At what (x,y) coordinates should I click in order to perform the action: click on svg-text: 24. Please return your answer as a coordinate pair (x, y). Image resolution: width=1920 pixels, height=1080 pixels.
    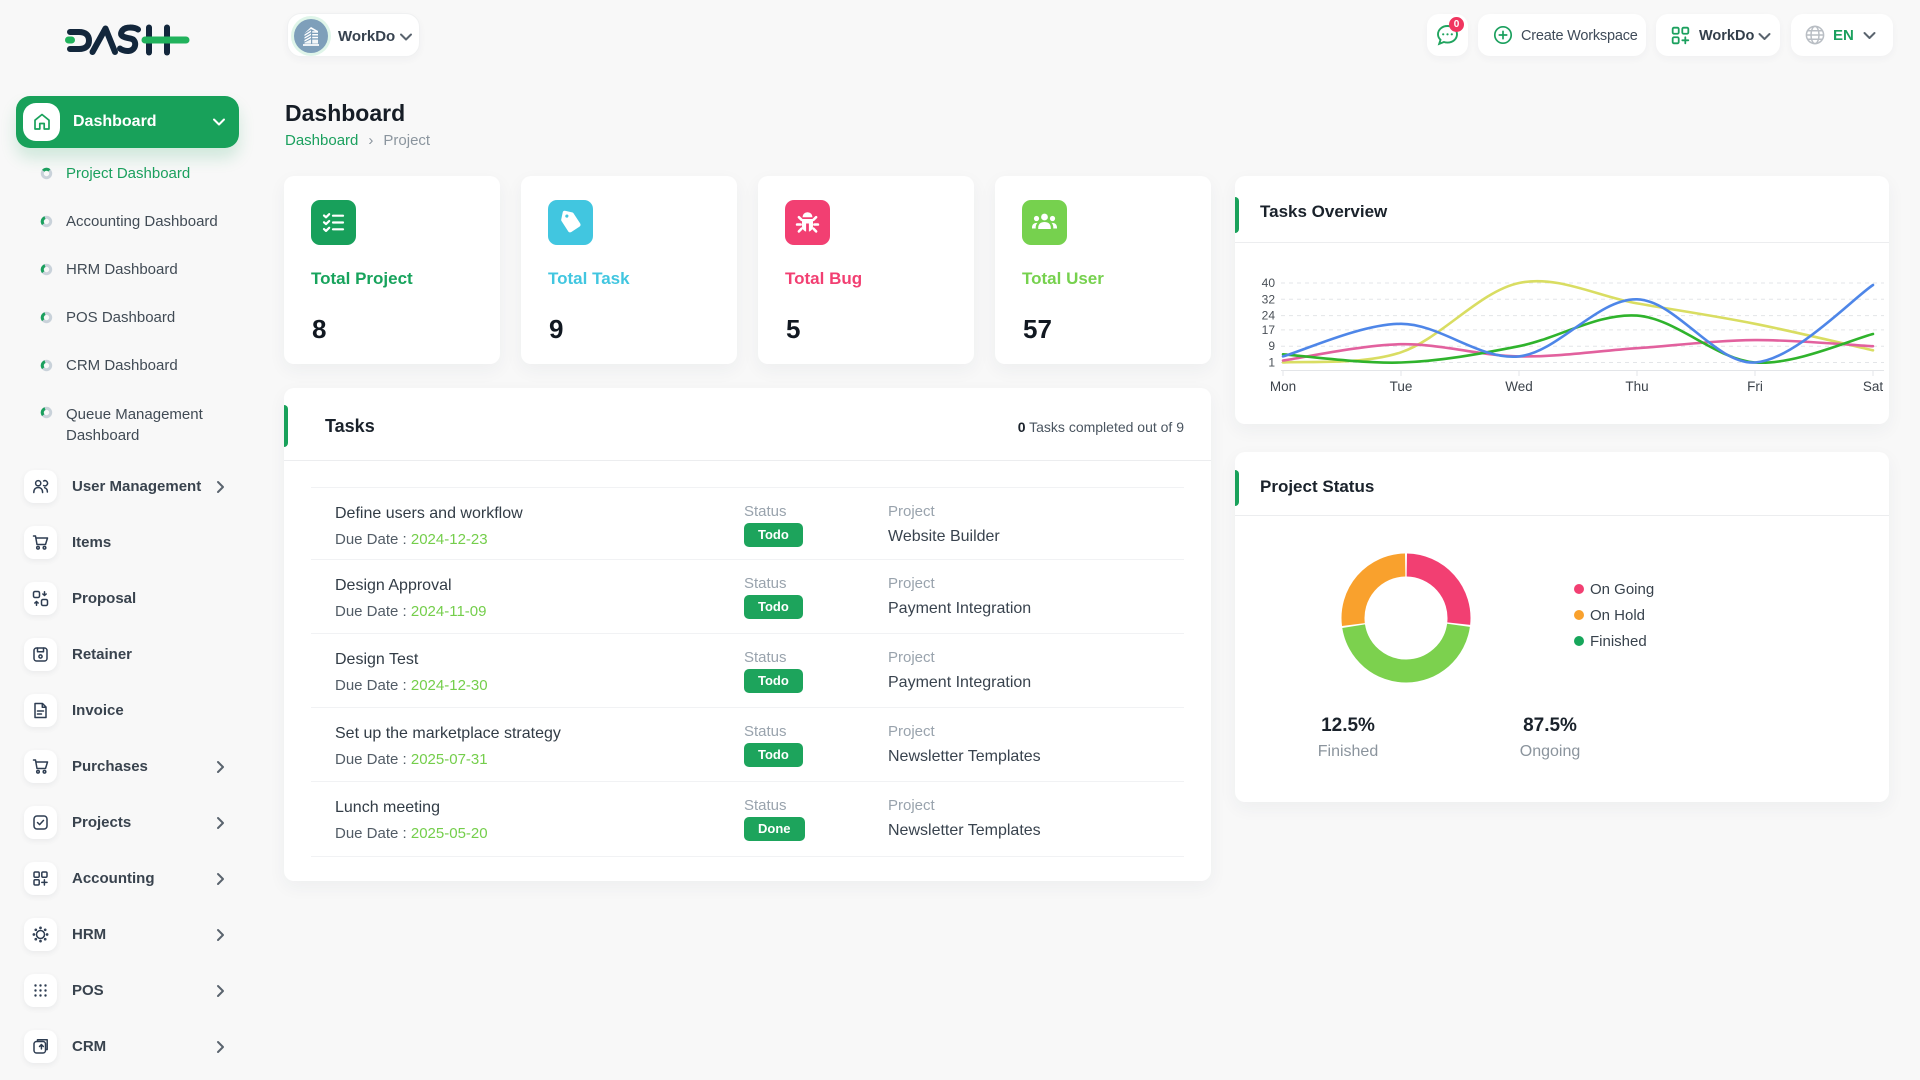
    Looking at the image, I should click on (1269, 316).